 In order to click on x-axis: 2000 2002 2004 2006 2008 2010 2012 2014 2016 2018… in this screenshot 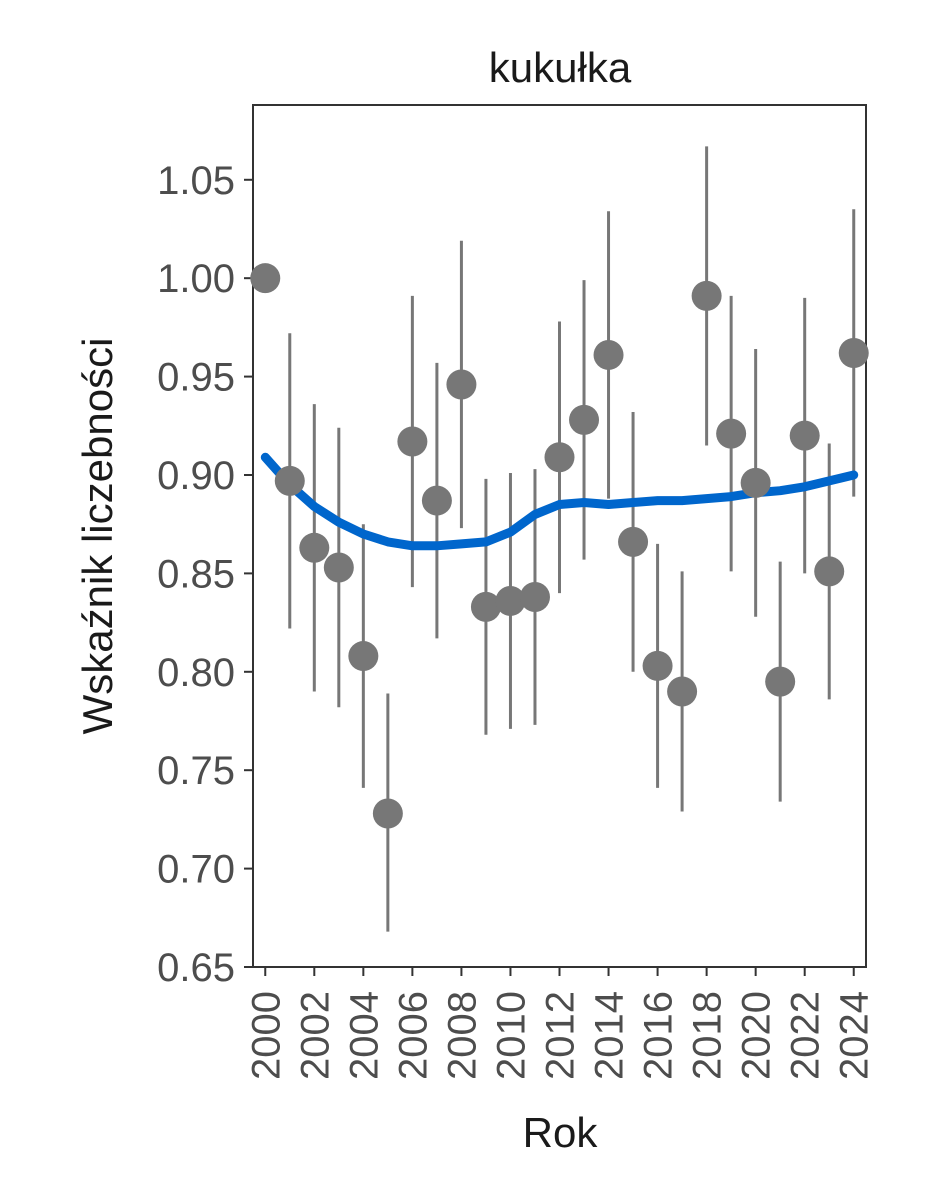, I will do `click(560, 1023)`.